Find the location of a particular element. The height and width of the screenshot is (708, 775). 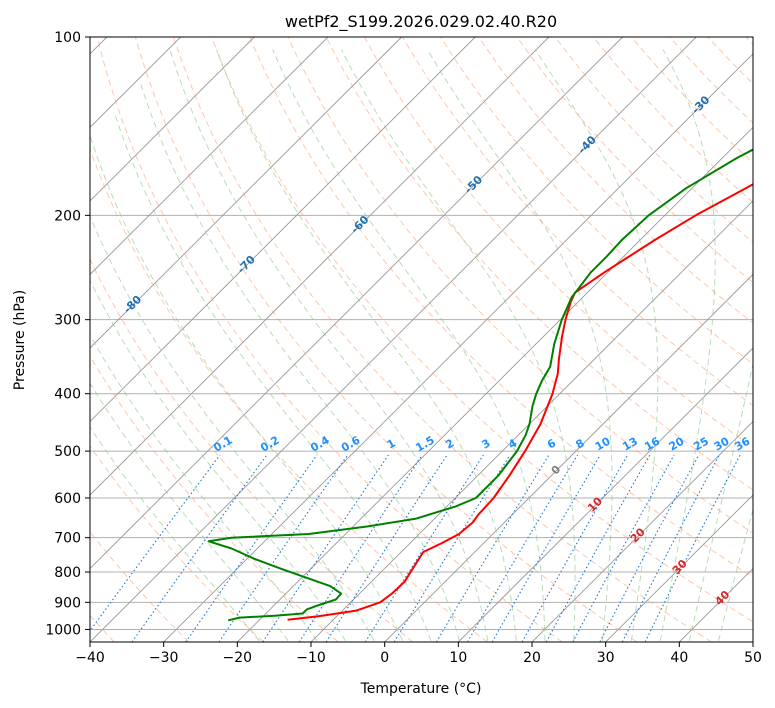

x-tick-label: 50 is located at coordinates (753, 658).